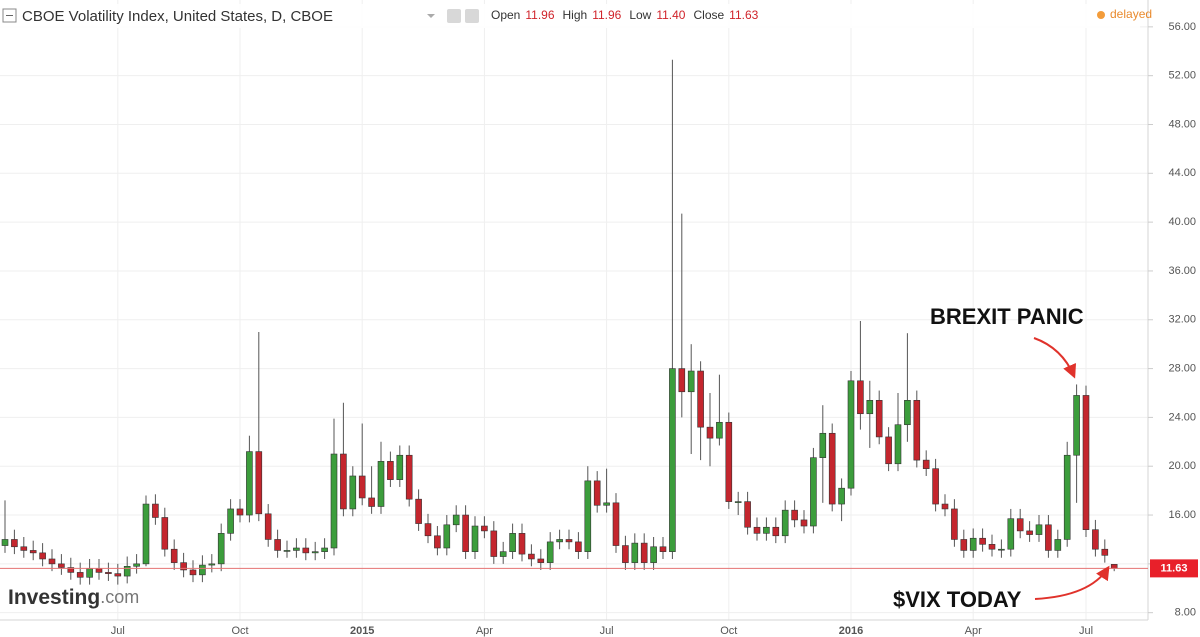 The height and width of the screenshot is (637, 1200). I want to click on y-tick-label: 56.00, so click(1182, 27).